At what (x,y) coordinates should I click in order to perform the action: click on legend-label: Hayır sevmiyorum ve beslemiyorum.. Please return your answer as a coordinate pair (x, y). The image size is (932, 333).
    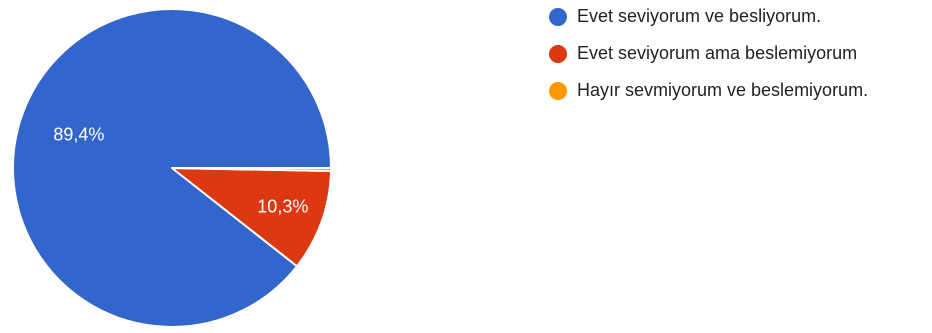
    Looking at the image, I should click on (723, 90).